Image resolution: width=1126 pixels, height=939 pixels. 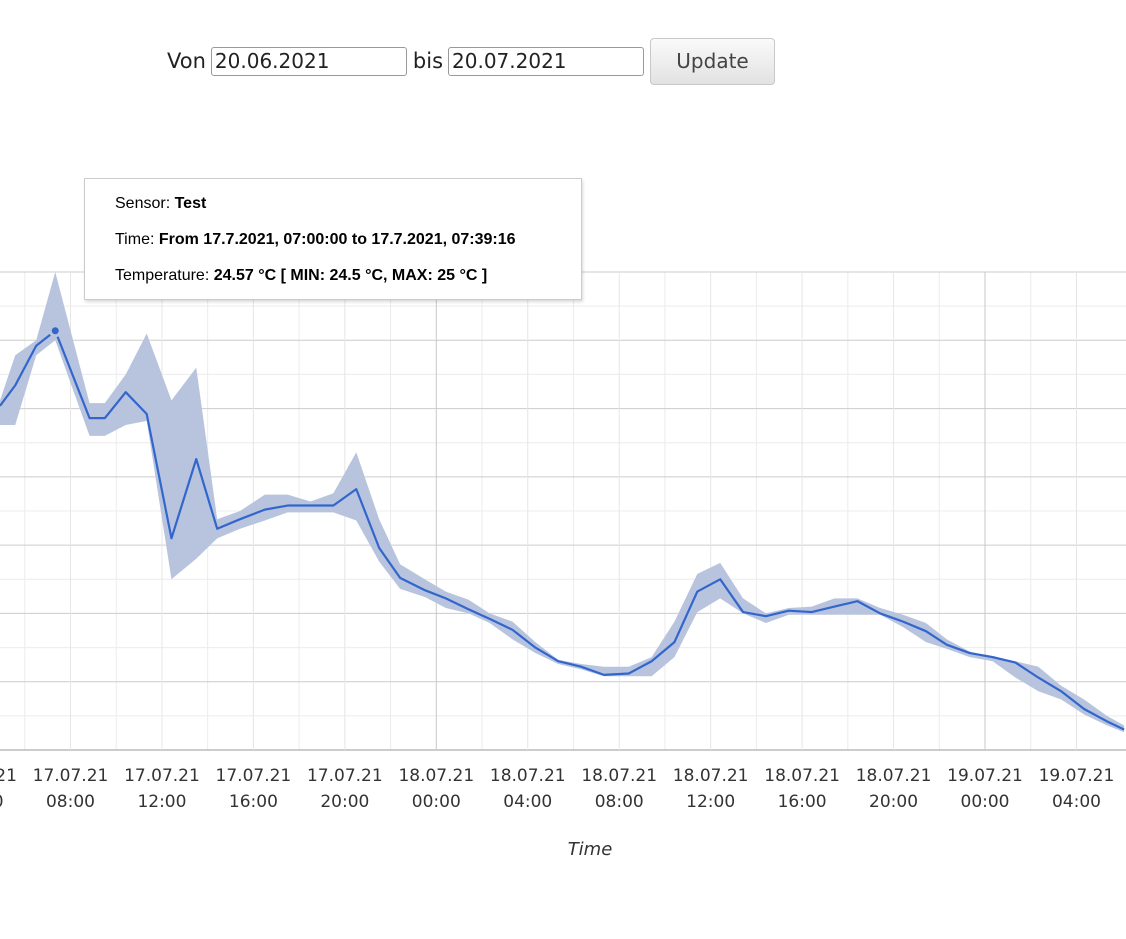 What do you see at coordinates (55, 331) in the screenshot?
I see `highlight-point` at bounding box center [55, 331].